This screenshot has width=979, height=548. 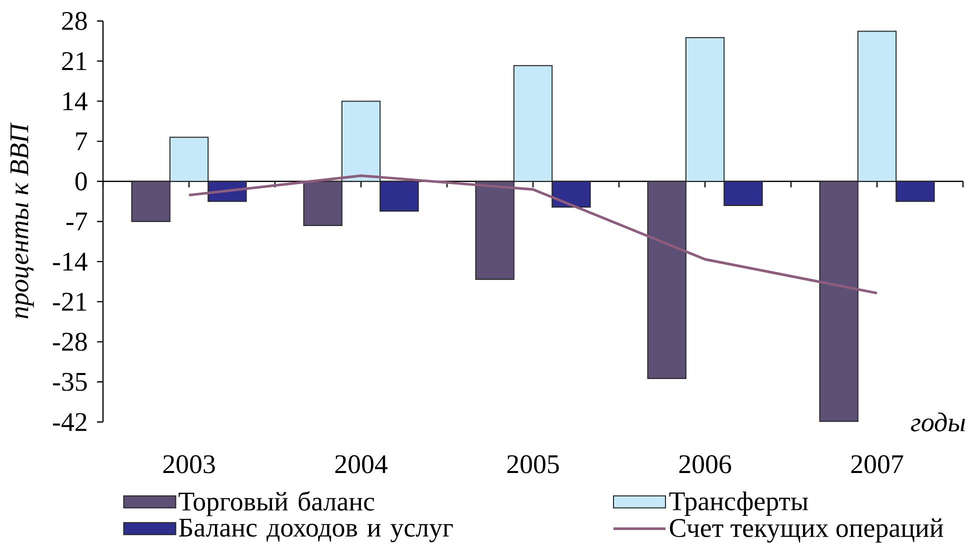 I want to click on x-axis-title: годы, so click(x=938, y=422).